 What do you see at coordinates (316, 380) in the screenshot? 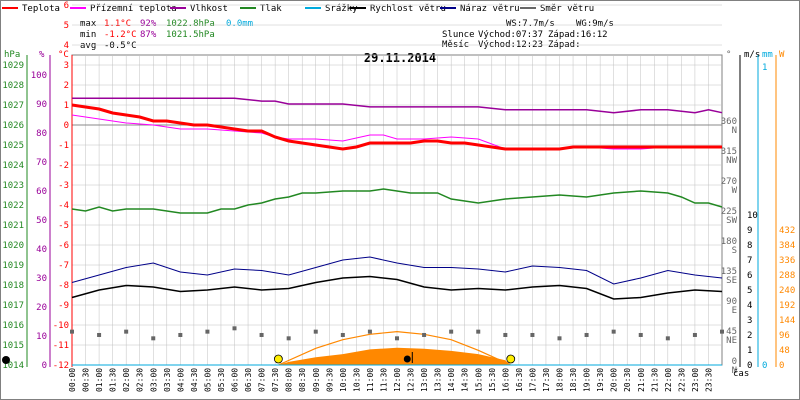
I see `x-tick-label: 09:00` at bounding box center [316, 380].